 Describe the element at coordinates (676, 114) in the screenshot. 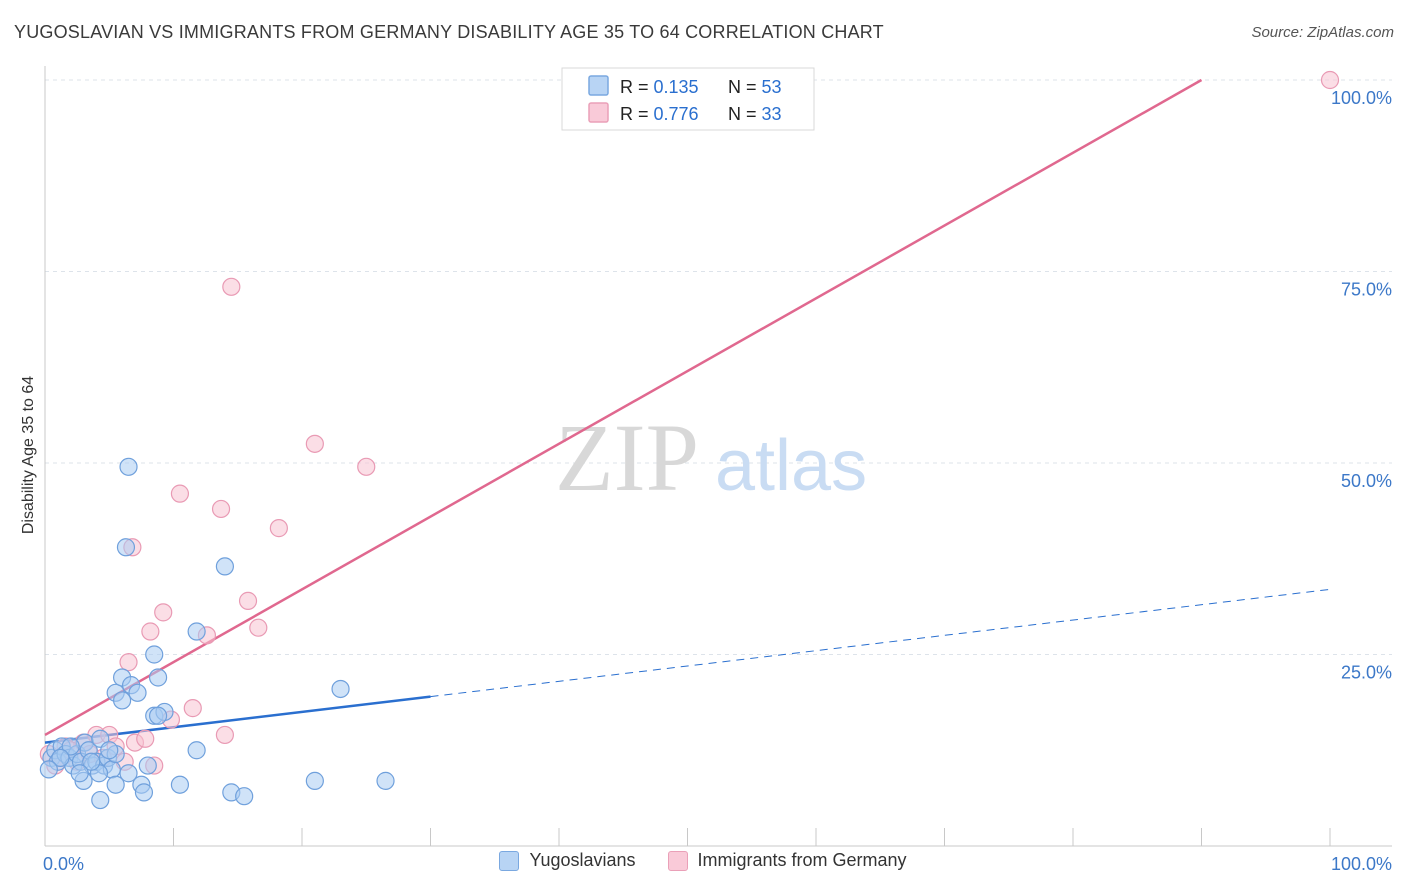

I see `legend-r-value-pink: 0.776` at that location.